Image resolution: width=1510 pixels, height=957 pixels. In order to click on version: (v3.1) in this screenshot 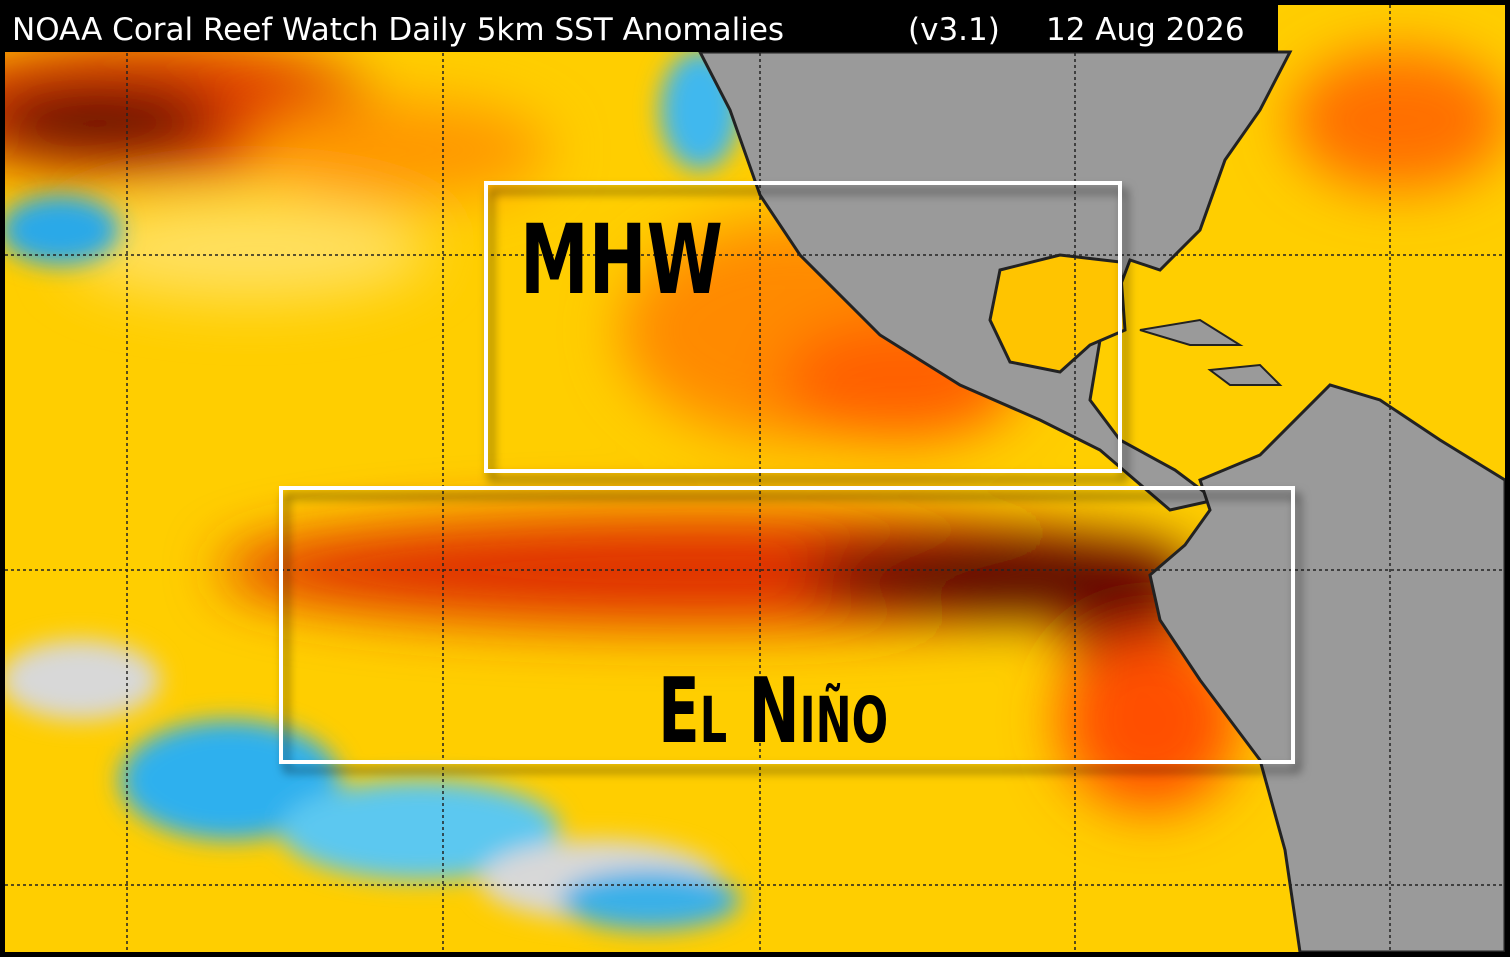, I will do `click(954, 30)`.